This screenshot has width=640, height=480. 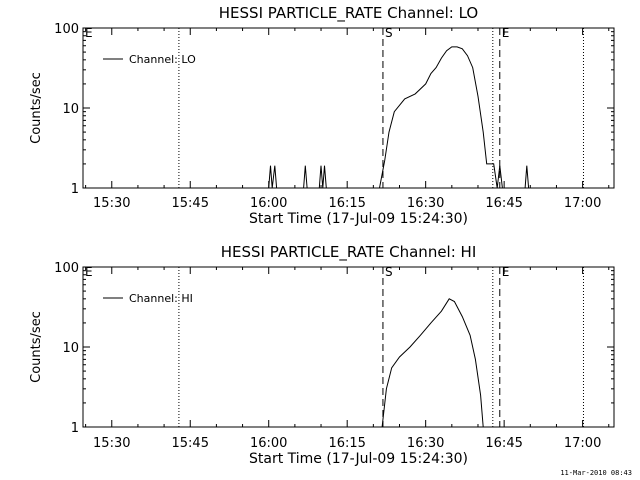 What do you see at coordinates (162, 59) in the screenshot?
I see `legend-label: Channel: LO` at bounding box center [162, 59].